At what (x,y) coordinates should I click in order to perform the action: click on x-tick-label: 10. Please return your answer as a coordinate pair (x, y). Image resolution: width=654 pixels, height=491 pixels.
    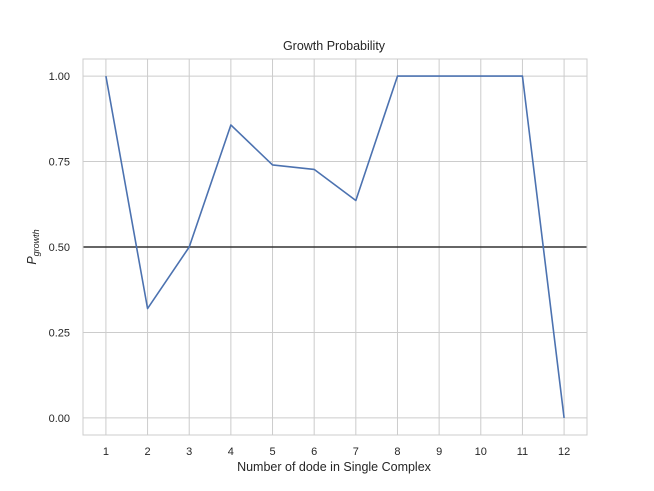
    Looking at the image, I should click on (481, 452).